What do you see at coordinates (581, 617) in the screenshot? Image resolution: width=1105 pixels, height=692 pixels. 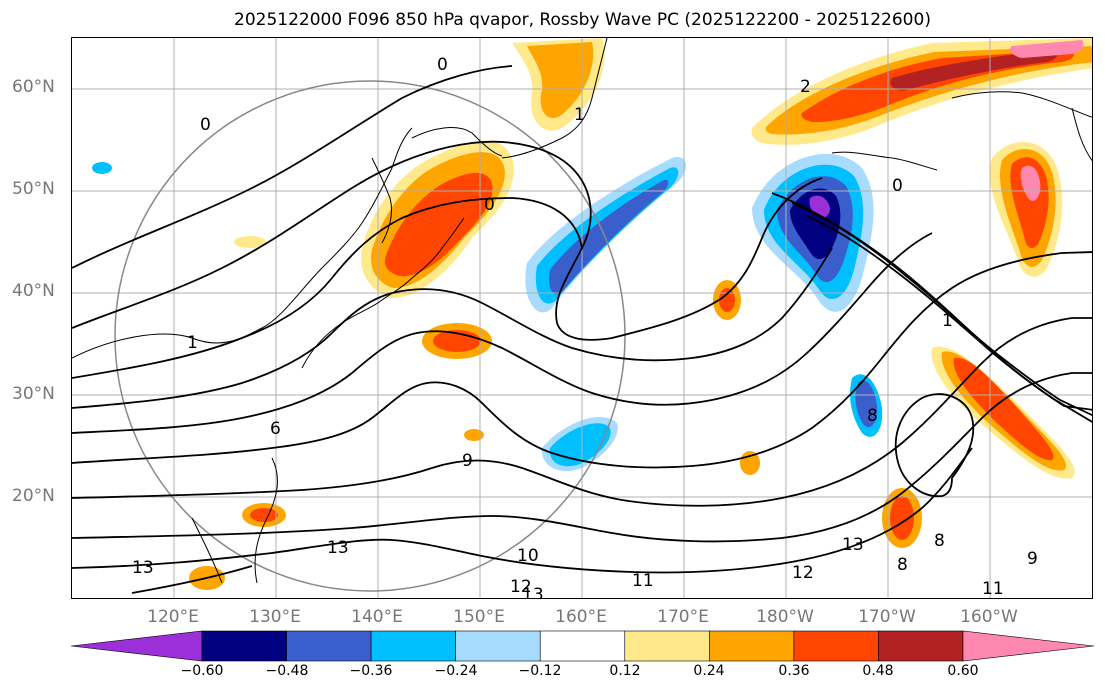 I see `lon-label-160e: 160°E` at bounding box center [581, 617].